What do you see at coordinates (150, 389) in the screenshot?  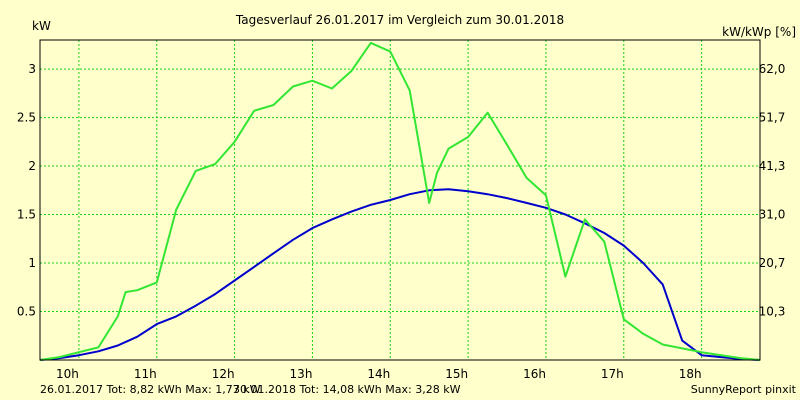 I see `series-2017-summary: 26.01.2017 Tot: 8,82 kWh Max: 1,77 kW` at bounding box center [150, 389].